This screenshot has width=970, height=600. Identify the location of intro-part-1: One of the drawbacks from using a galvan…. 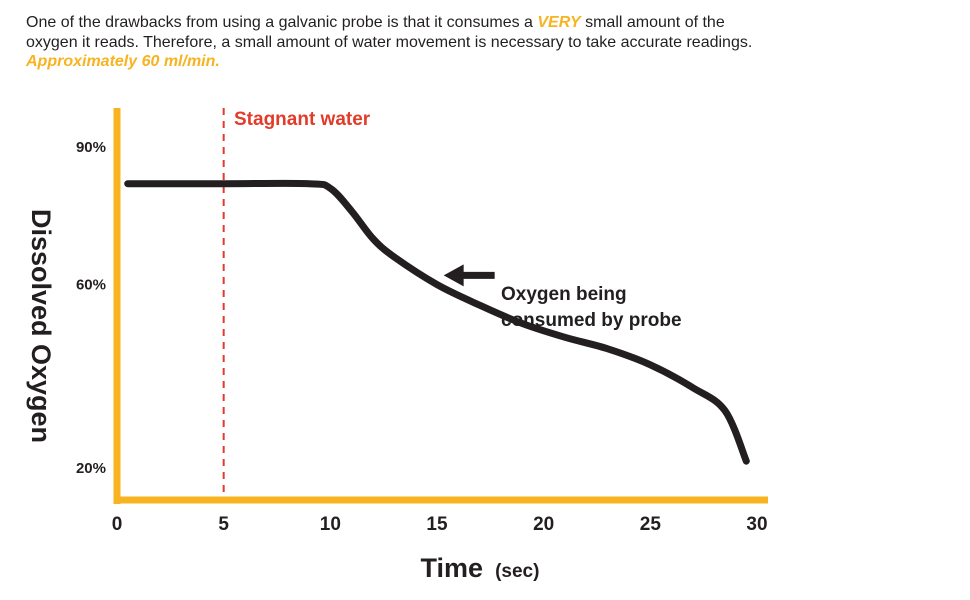
(282, 22).